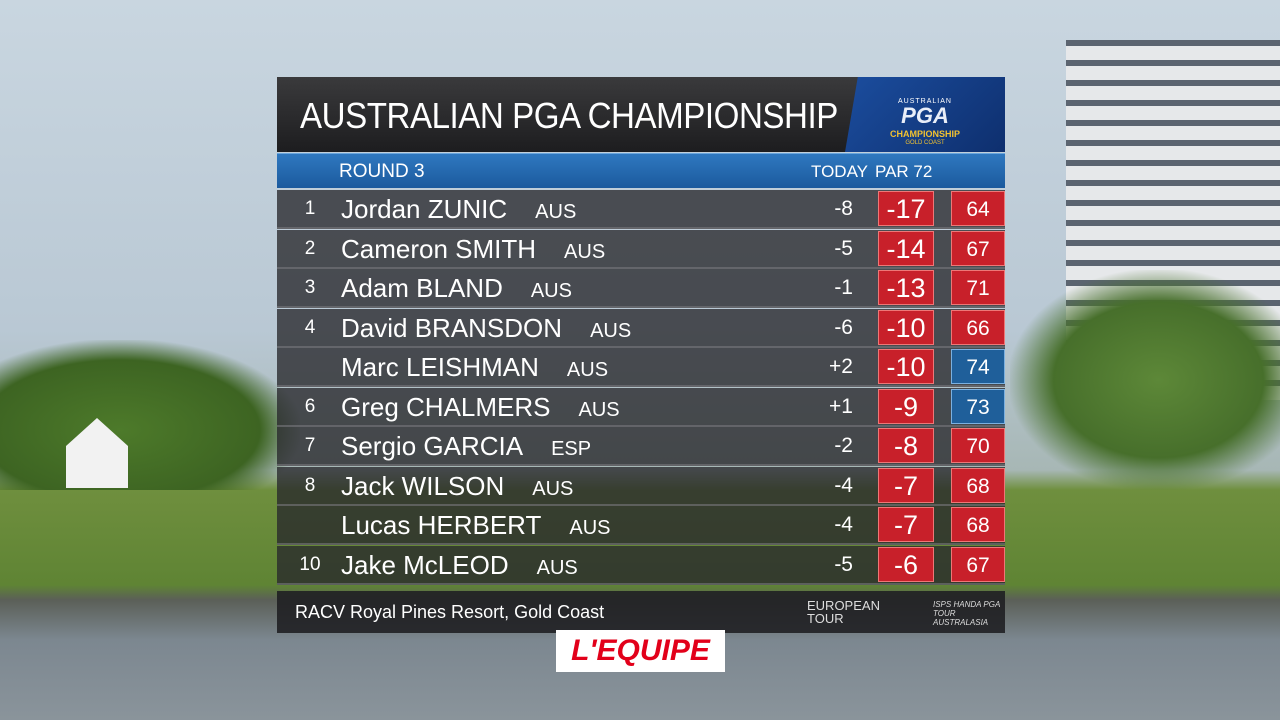 The height and width of the screenshot is (720, 1280). I want to click on player-name: Sergio GARCIA, so click(432, 446).